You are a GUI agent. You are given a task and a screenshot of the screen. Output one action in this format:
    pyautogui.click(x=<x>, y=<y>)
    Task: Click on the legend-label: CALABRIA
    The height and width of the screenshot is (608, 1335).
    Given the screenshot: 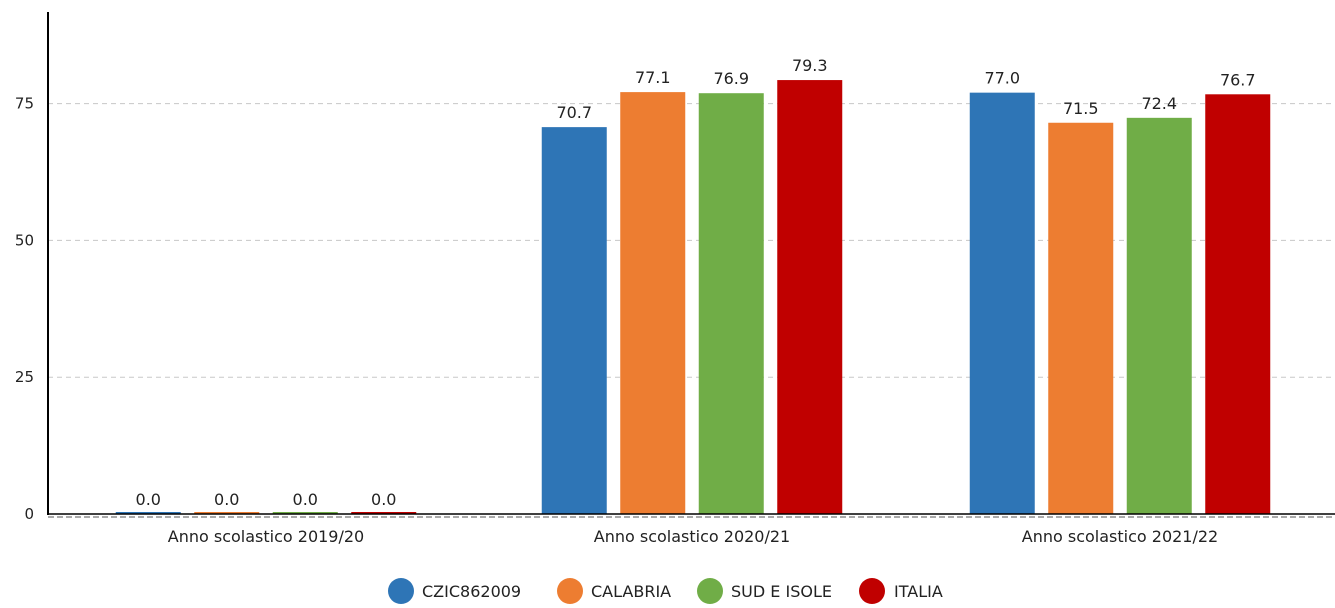 What is the action you would take?
    pyautogui.click(x=631, y=591)
    